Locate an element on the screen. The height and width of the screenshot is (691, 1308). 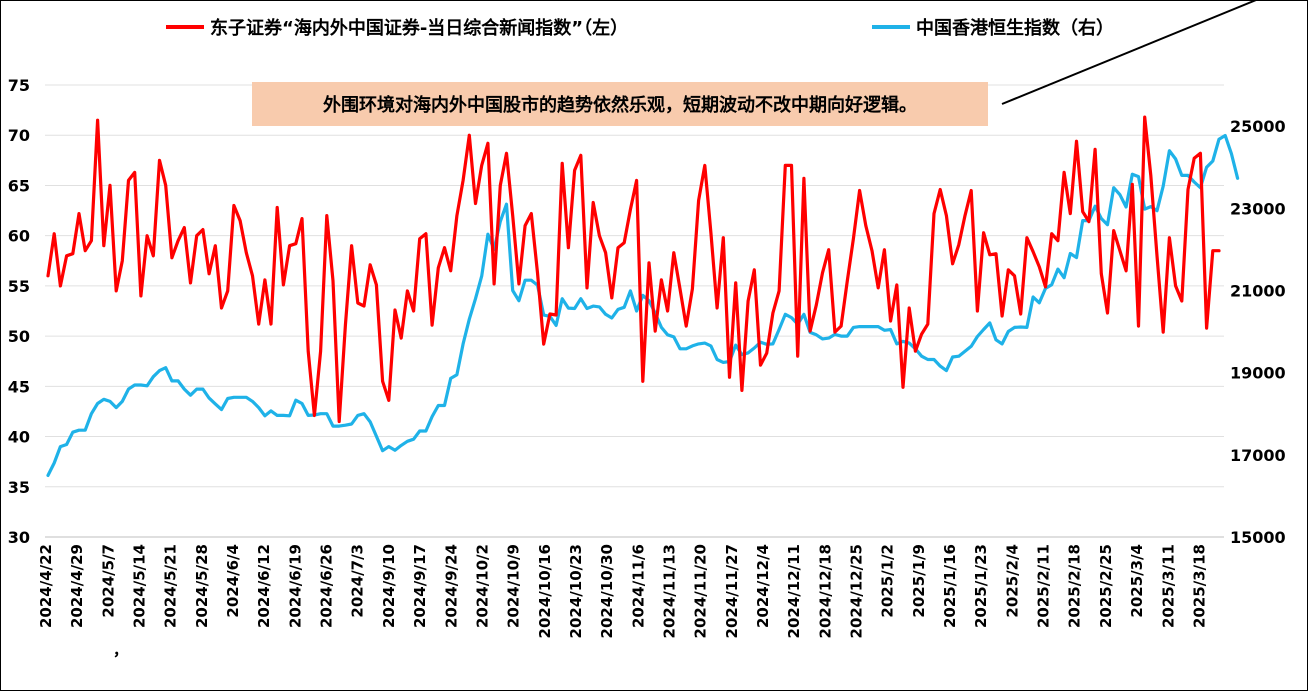
x-axis-tick-label: 2025/1/23 is located at coordinates (981, 586).